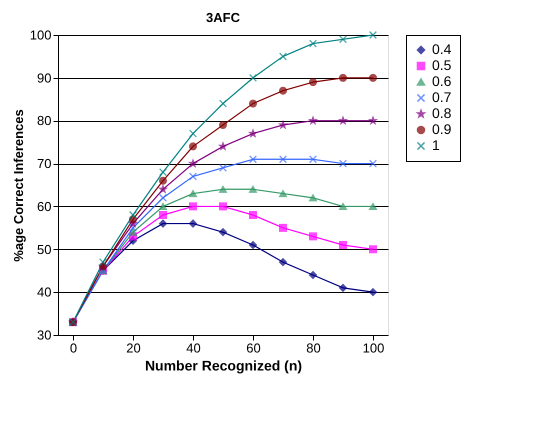 The image size is (541, 448). What do you see at coordinates (18, 185) in the screenshot?
I see `y-axis-title: %age Correct Inferences` at bounding box center [18, 185].